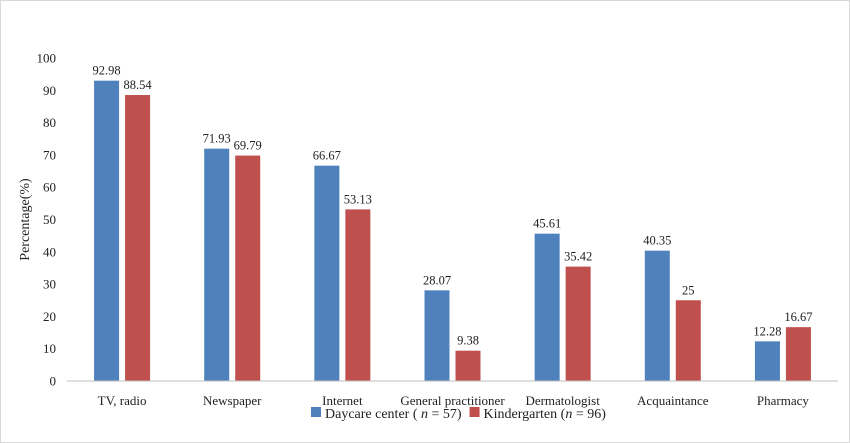  I want to click on bar-s0-c0, so click(107, 231).